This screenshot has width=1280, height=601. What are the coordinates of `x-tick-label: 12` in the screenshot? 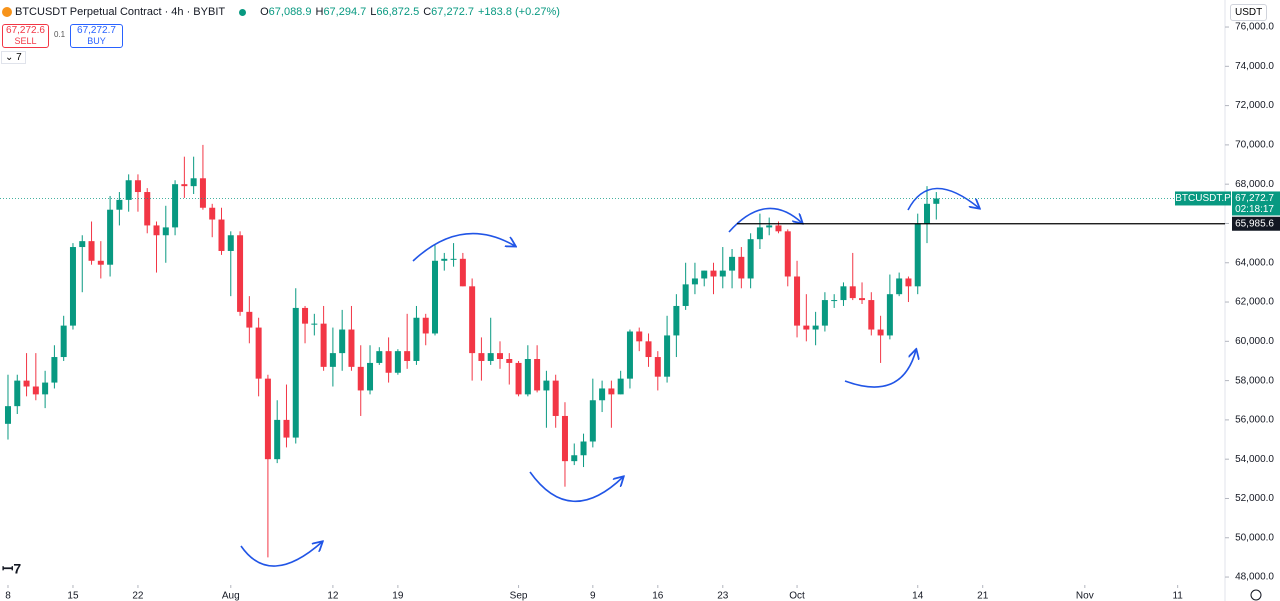 It's located at (333, 596).